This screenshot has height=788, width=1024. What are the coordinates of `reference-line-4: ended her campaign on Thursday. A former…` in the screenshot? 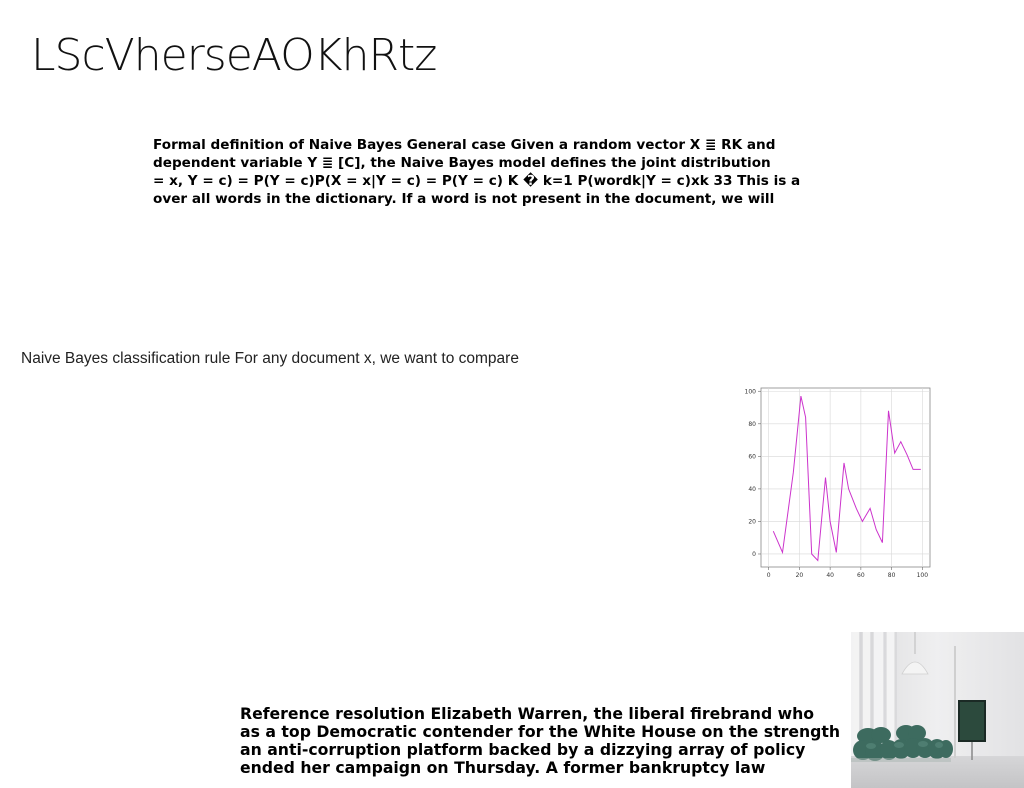 It's located at (503, 767).